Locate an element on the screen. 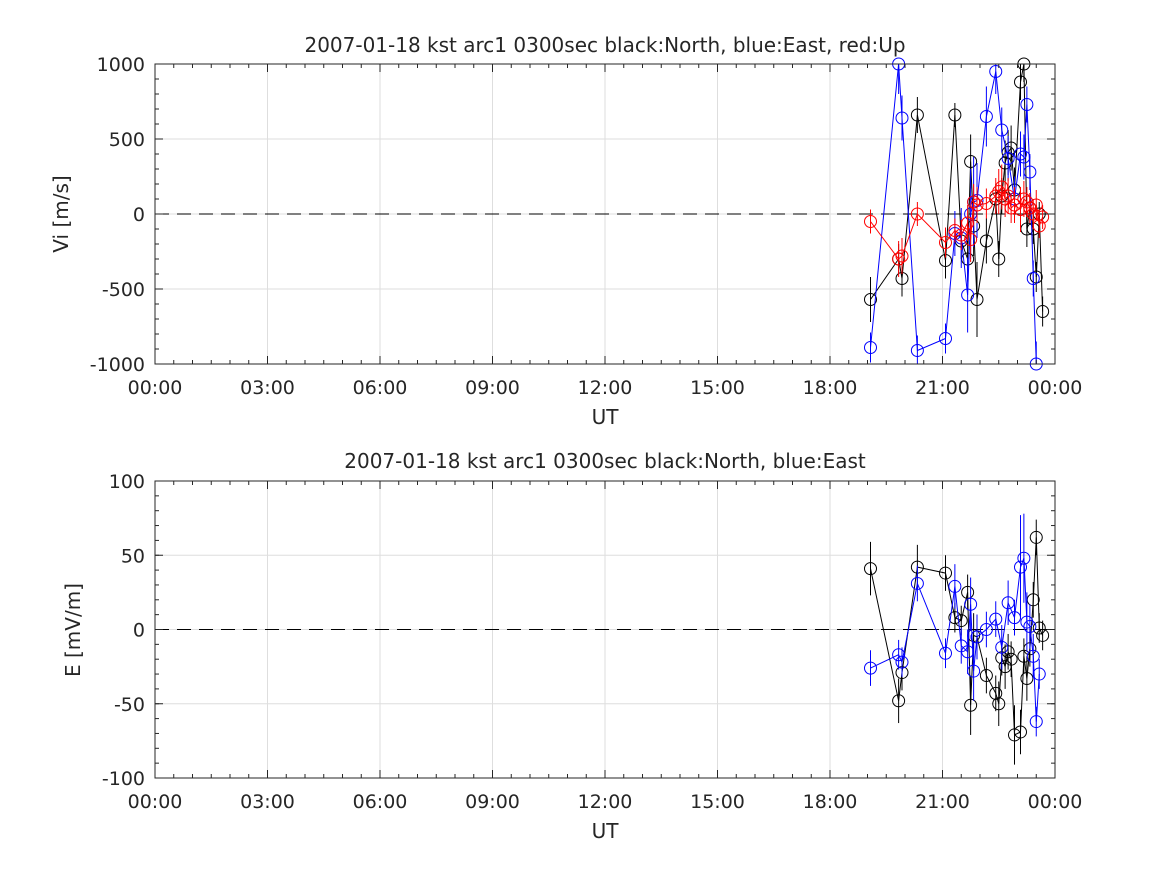 The height and width of the screenshot is (875, 1167). series-up is located at coordinates (957, 220).